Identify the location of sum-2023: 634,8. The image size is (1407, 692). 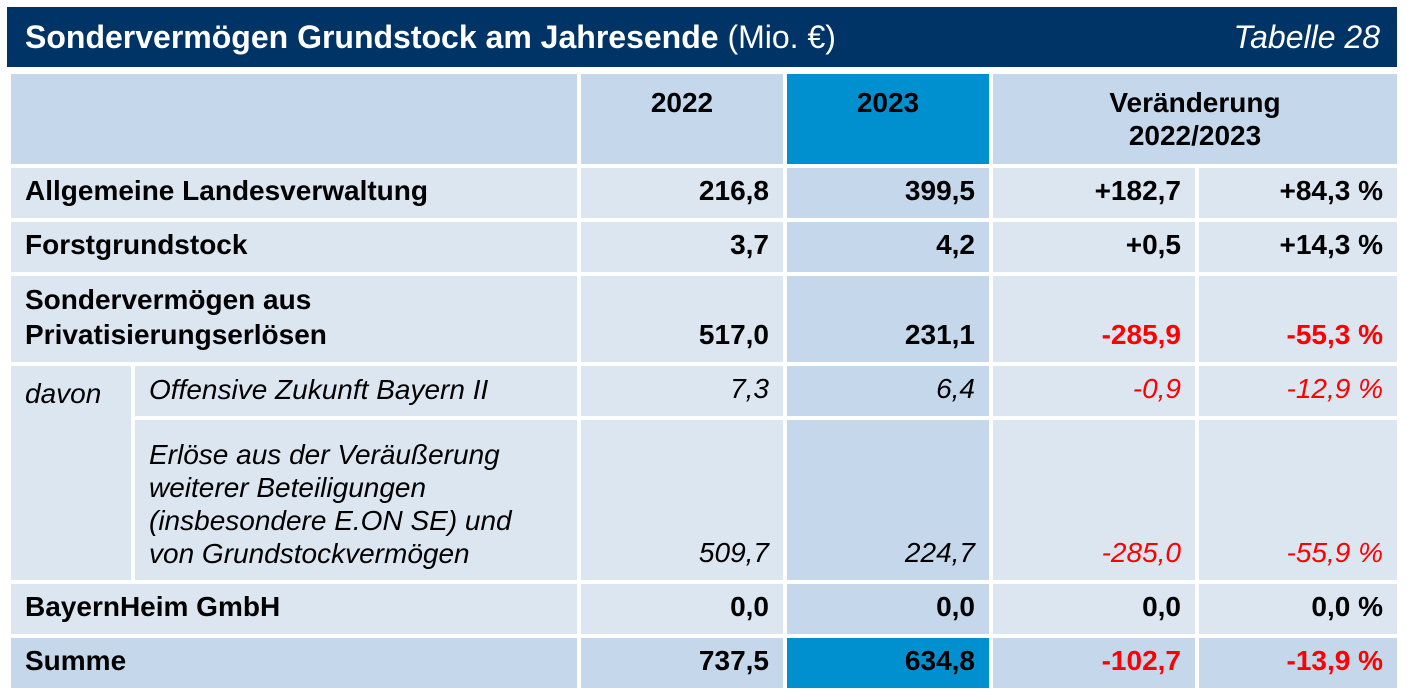
(888, 663).